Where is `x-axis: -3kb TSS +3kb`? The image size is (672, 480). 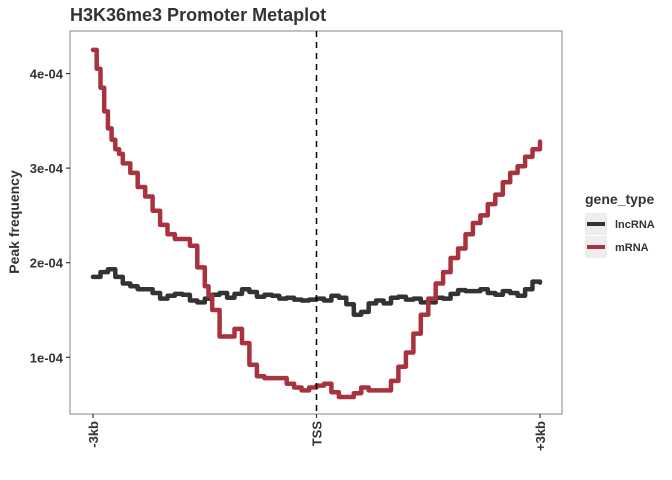
x-axis: -3kb TSS +3kb is located at coordinates (317, 432).